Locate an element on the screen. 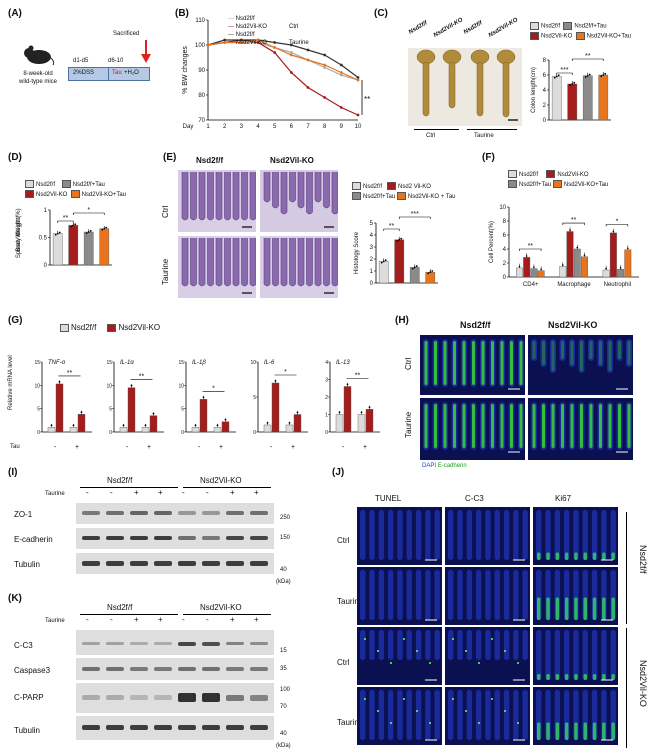 This screenshot has height=755, width=650. legend-b-ctrl: Ctrl is located at coordinates (294, 27).